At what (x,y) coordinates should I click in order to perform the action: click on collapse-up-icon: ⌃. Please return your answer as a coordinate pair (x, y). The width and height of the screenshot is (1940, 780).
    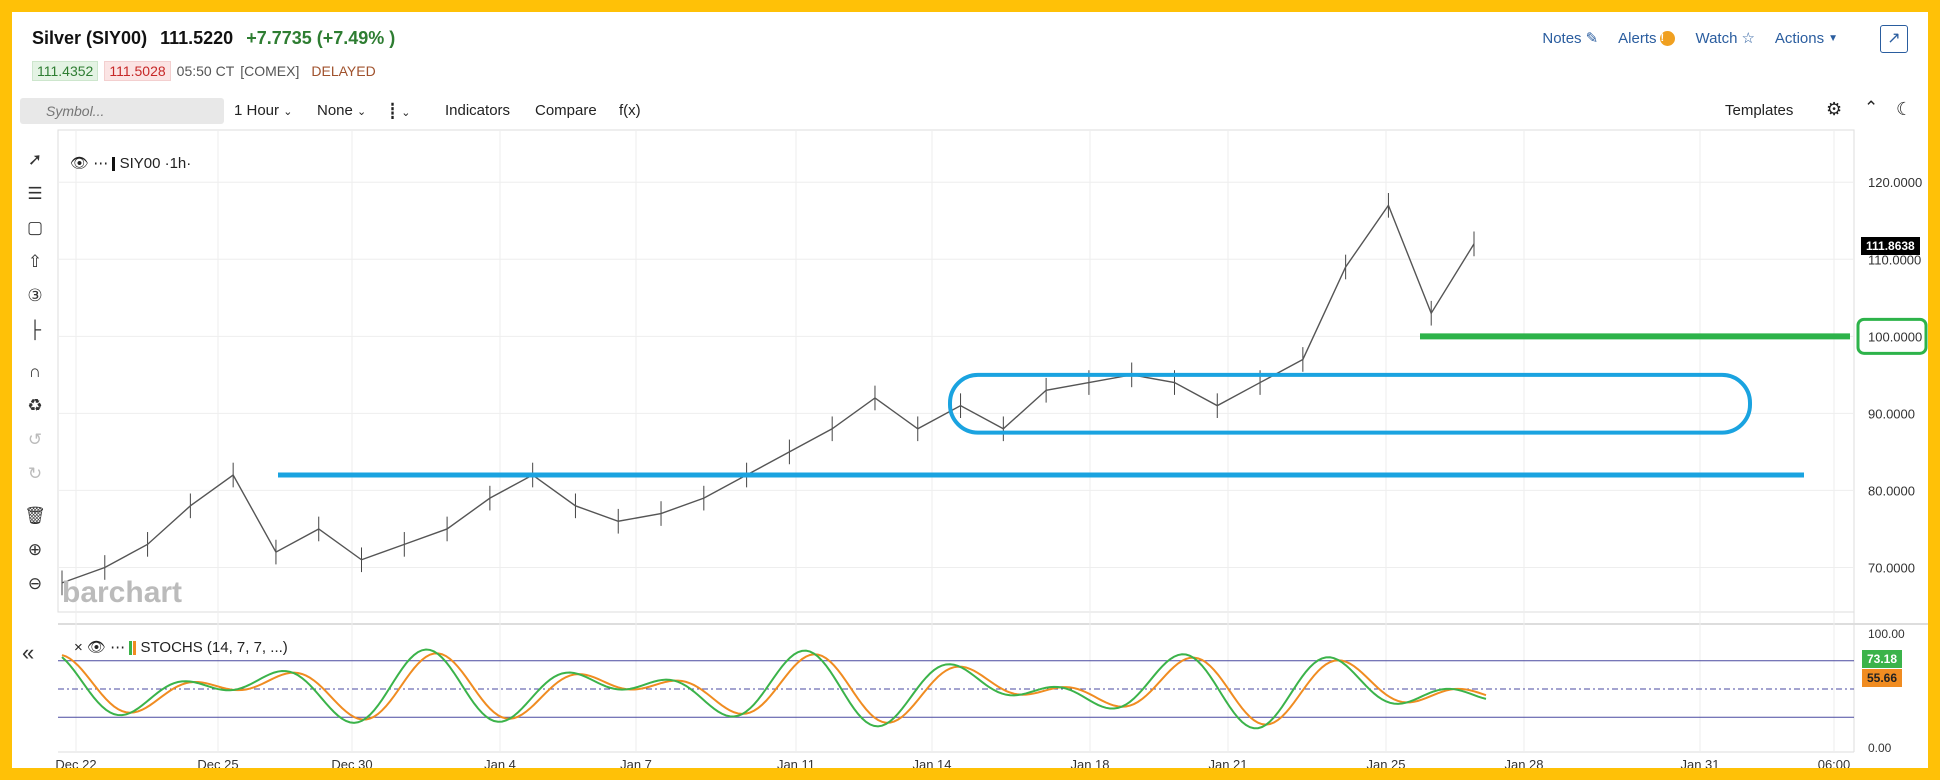
    Looking at the image, I should click on (1871, 107).